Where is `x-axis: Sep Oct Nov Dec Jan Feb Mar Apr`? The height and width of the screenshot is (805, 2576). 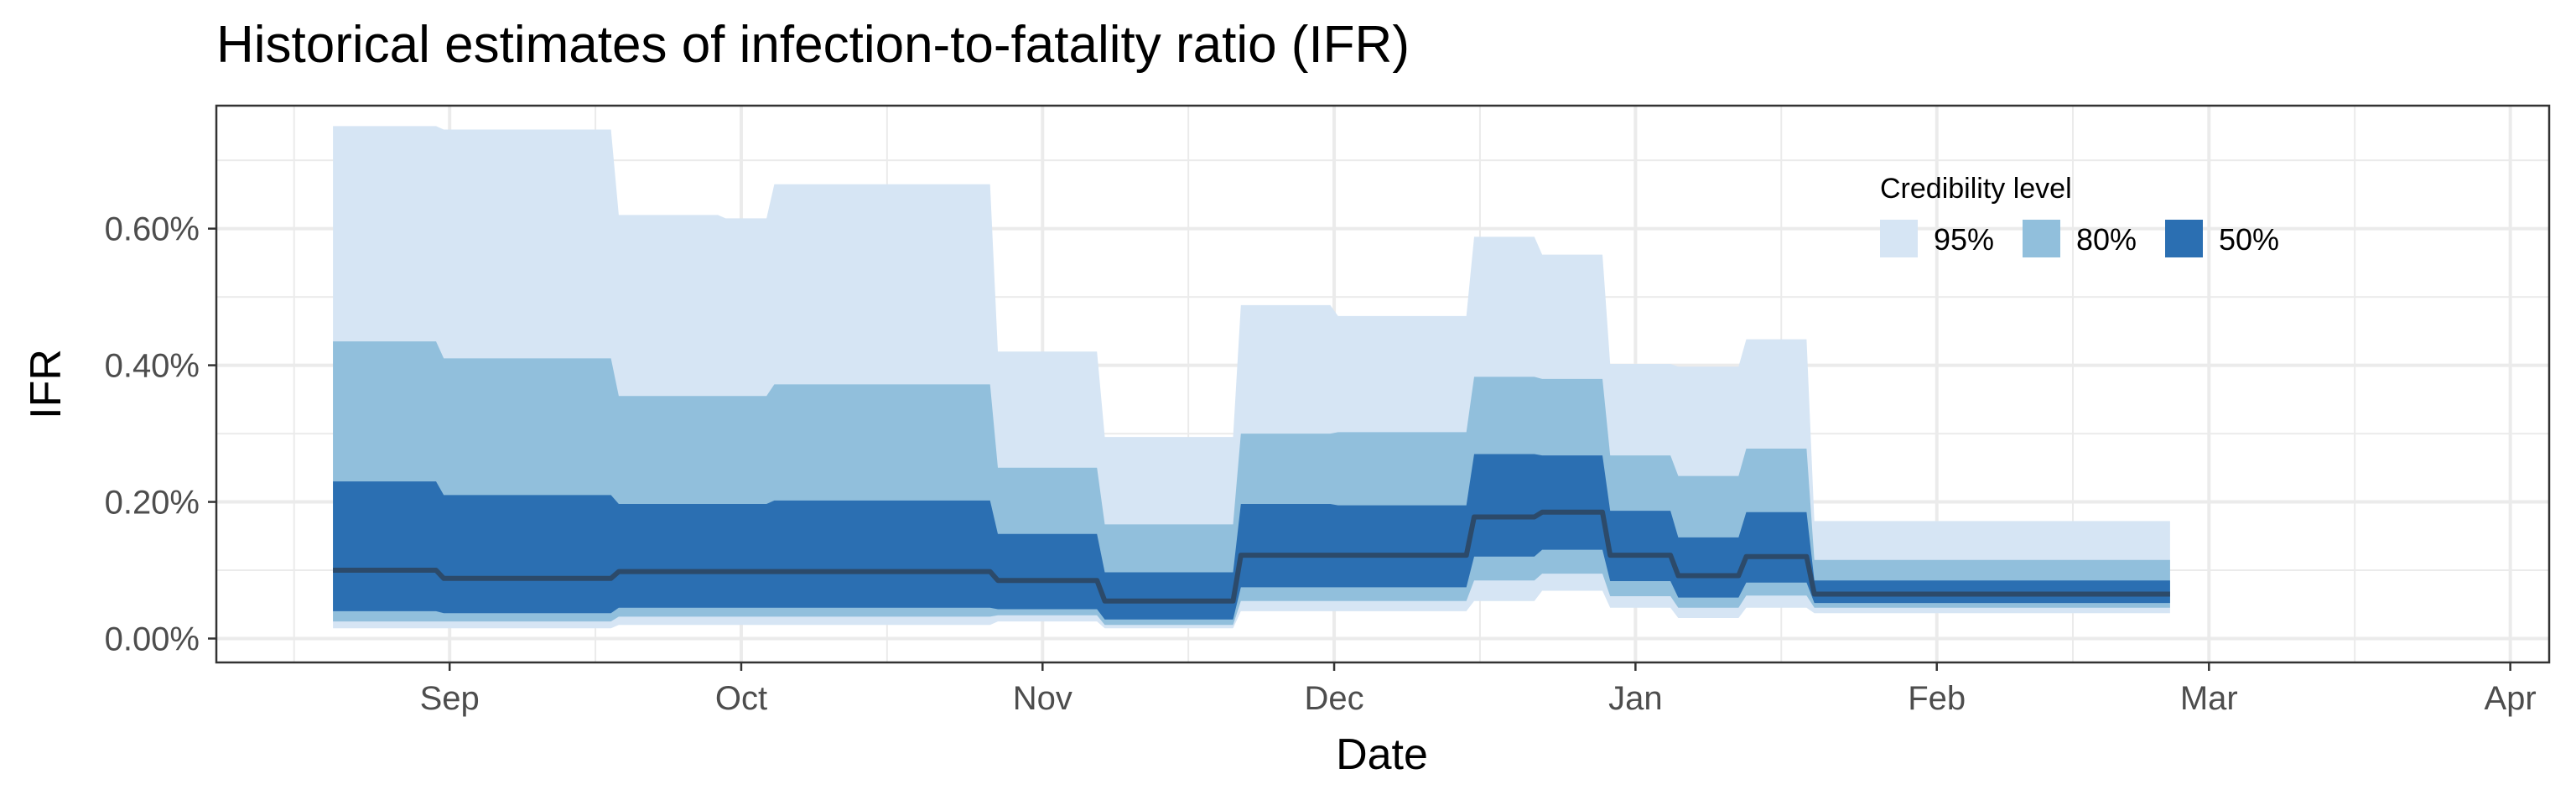
x-axis: Sep Oct Nov Dec Jan Feb Mar Apr is located at coordinates (1478, 689).